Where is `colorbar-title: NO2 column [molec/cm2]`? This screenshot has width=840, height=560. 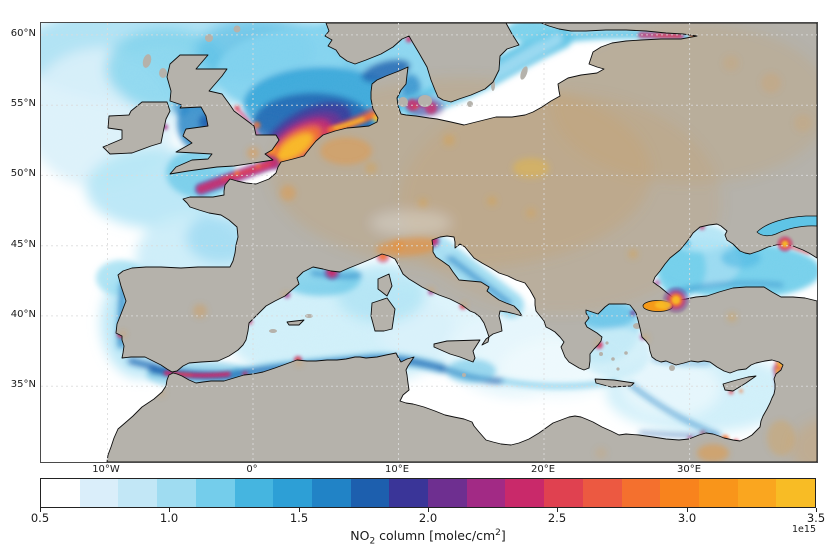
colorbar-title: NO2 column [molec/cm2] is located at coordinates (428, 537).